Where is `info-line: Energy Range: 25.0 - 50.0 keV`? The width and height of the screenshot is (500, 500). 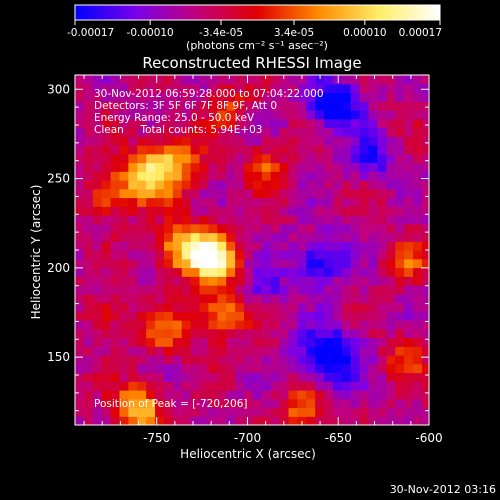
info-line: Energy Range: 25.0 - 50.0 keV is located at coordinates (174, 118).